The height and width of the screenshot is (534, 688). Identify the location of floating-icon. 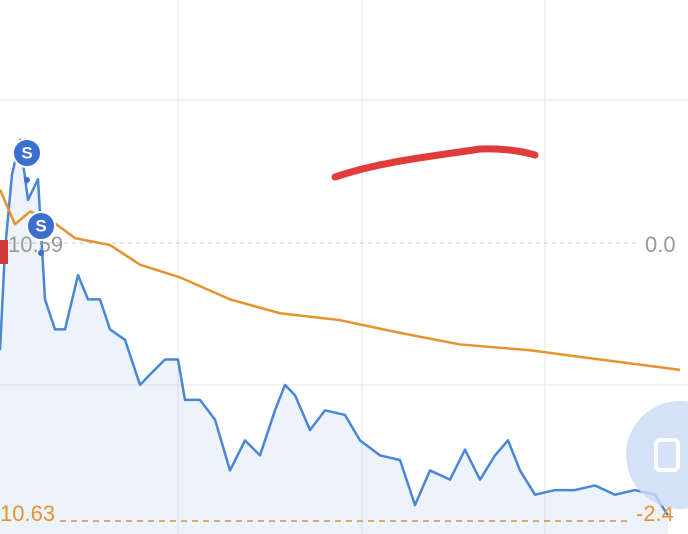
(667, 455).